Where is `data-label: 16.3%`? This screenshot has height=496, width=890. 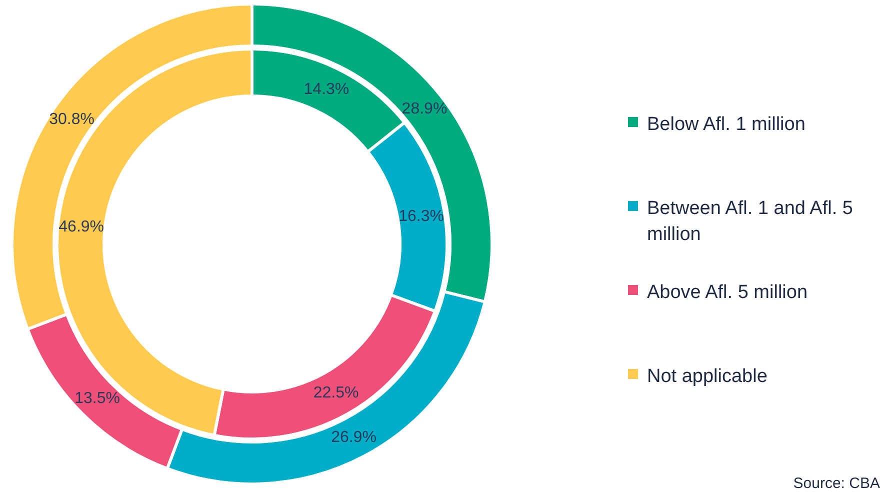 data-label: 16.3% is located at coordinates (421, 216).